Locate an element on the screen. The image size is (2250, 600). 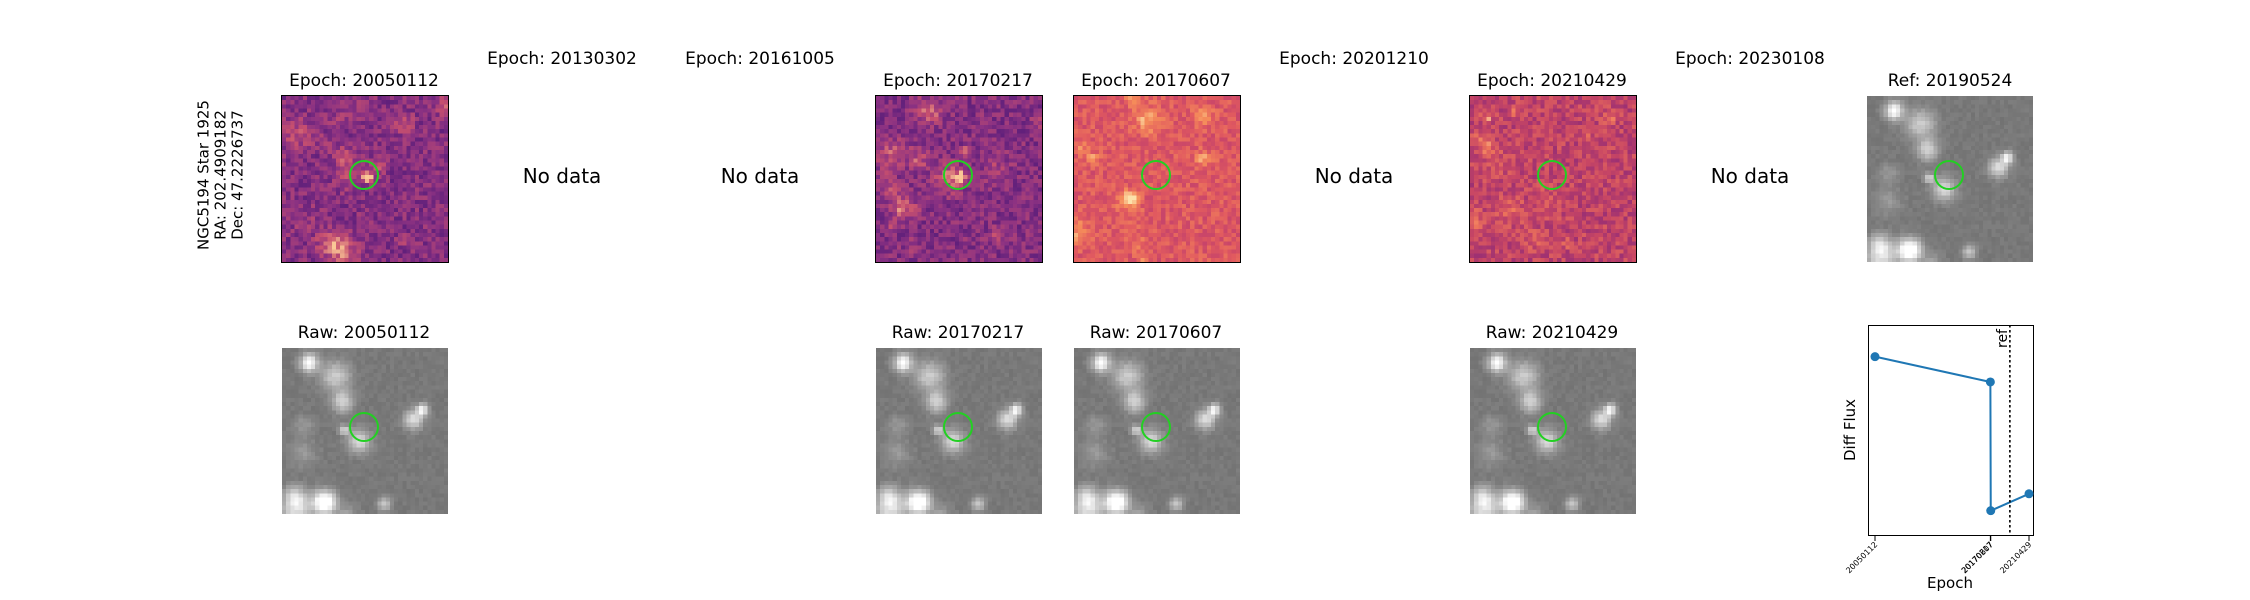
no-data-label-8: No data is located at coordinates (1750, 176).